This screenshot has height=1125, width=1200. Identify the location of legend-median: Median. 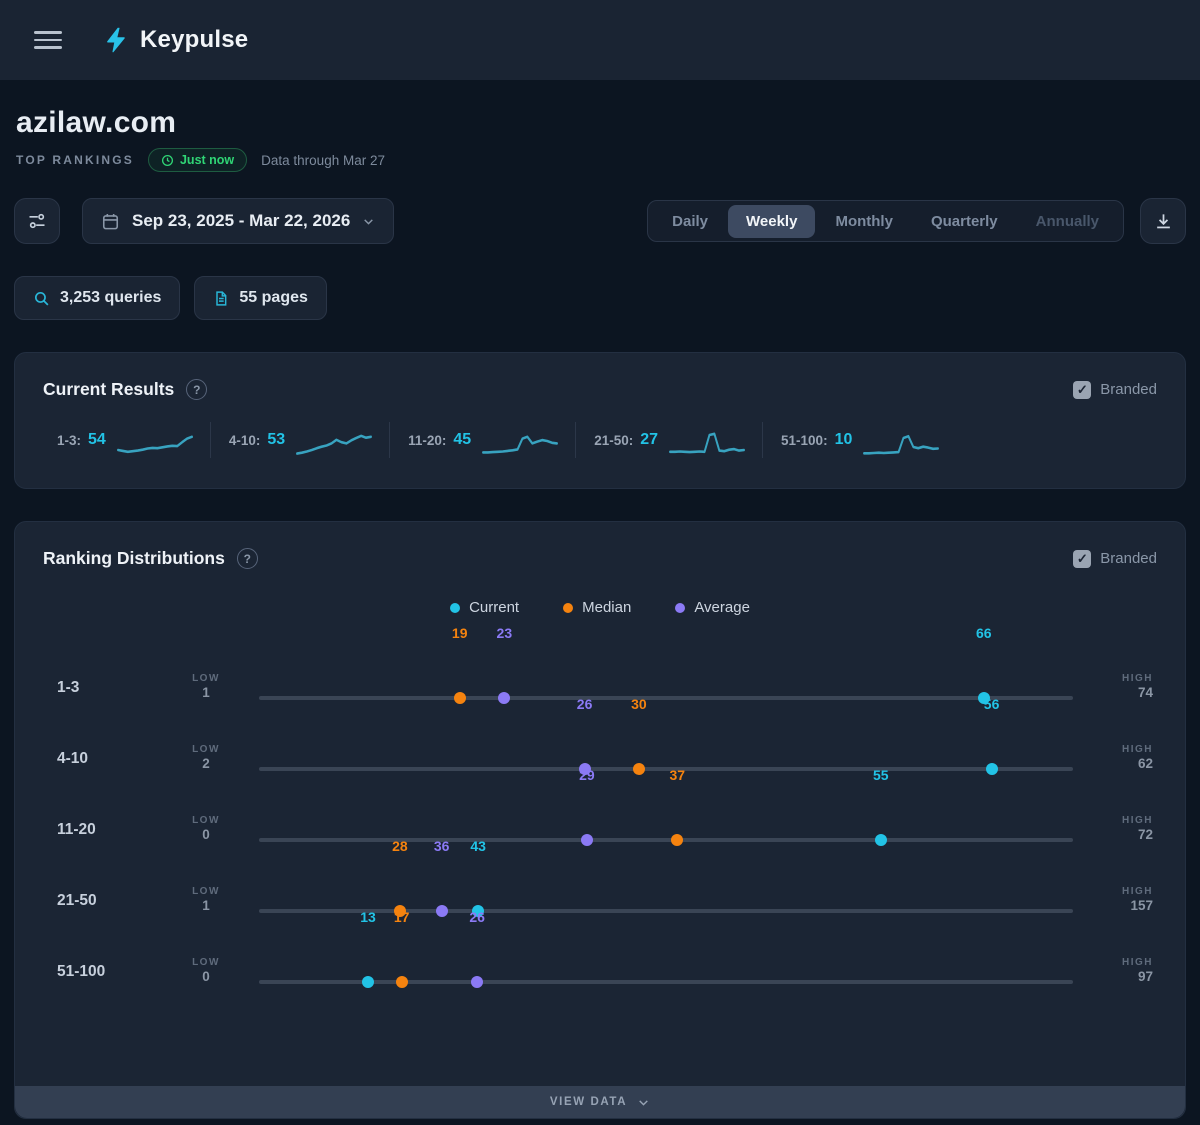
(597, 607).